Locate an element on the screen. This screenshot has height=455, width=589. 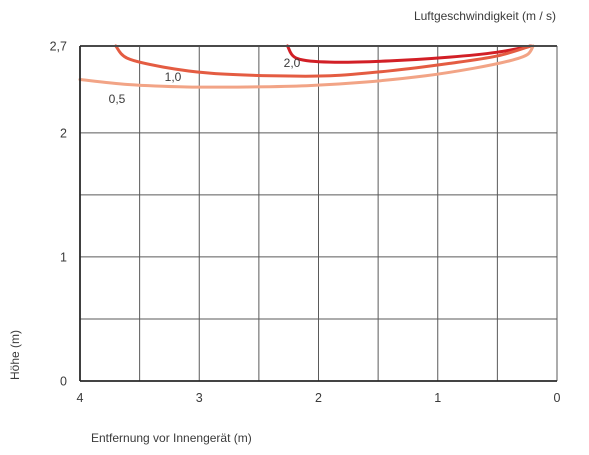
x-axis-title: Entfernung vor Innengerät (m) is located at coordinates (171, 438).